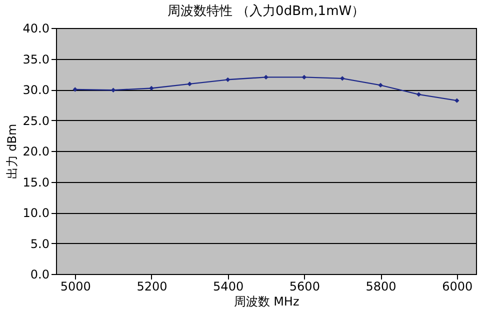 This screenshot has width=500, height=336. Describe the element at coordinates (304, 287) in the screenshot. I see `x-tick-label: 5600` at that location.